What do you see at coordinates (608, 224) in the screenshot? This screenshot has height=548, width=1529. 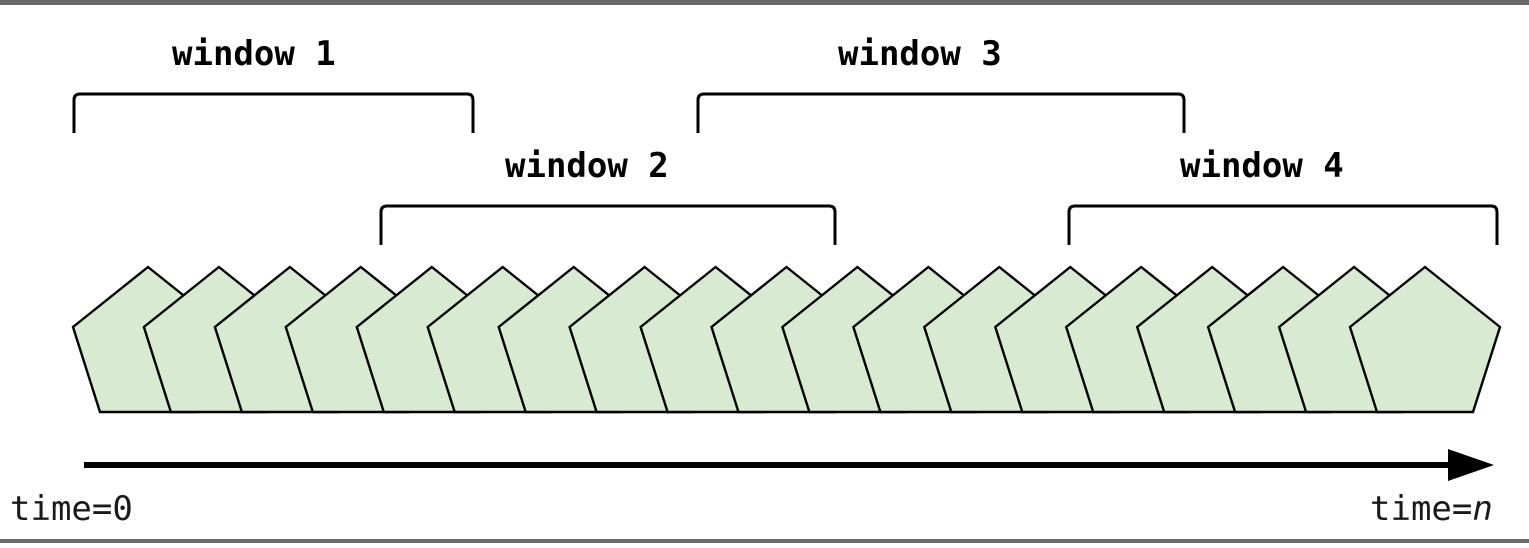 I see `window-2-bracket` at bounding box center [608, 224].